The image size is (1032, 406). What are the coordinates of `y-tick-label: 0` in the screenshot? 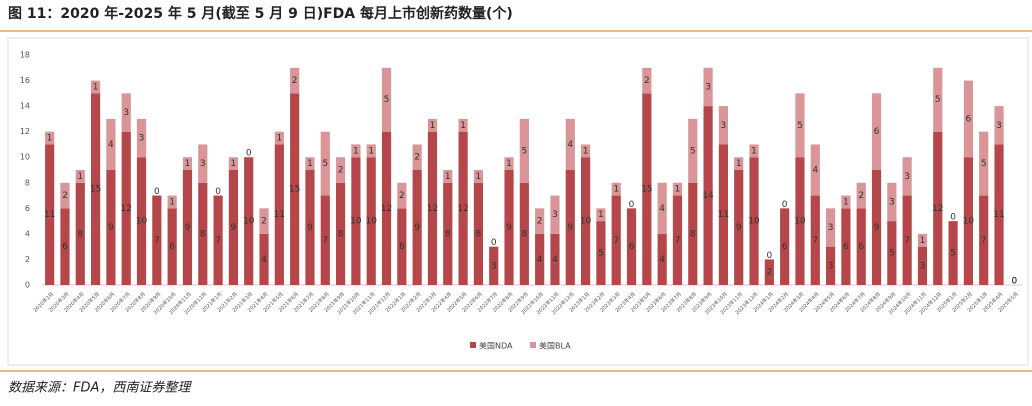 It's located at (27, 285).